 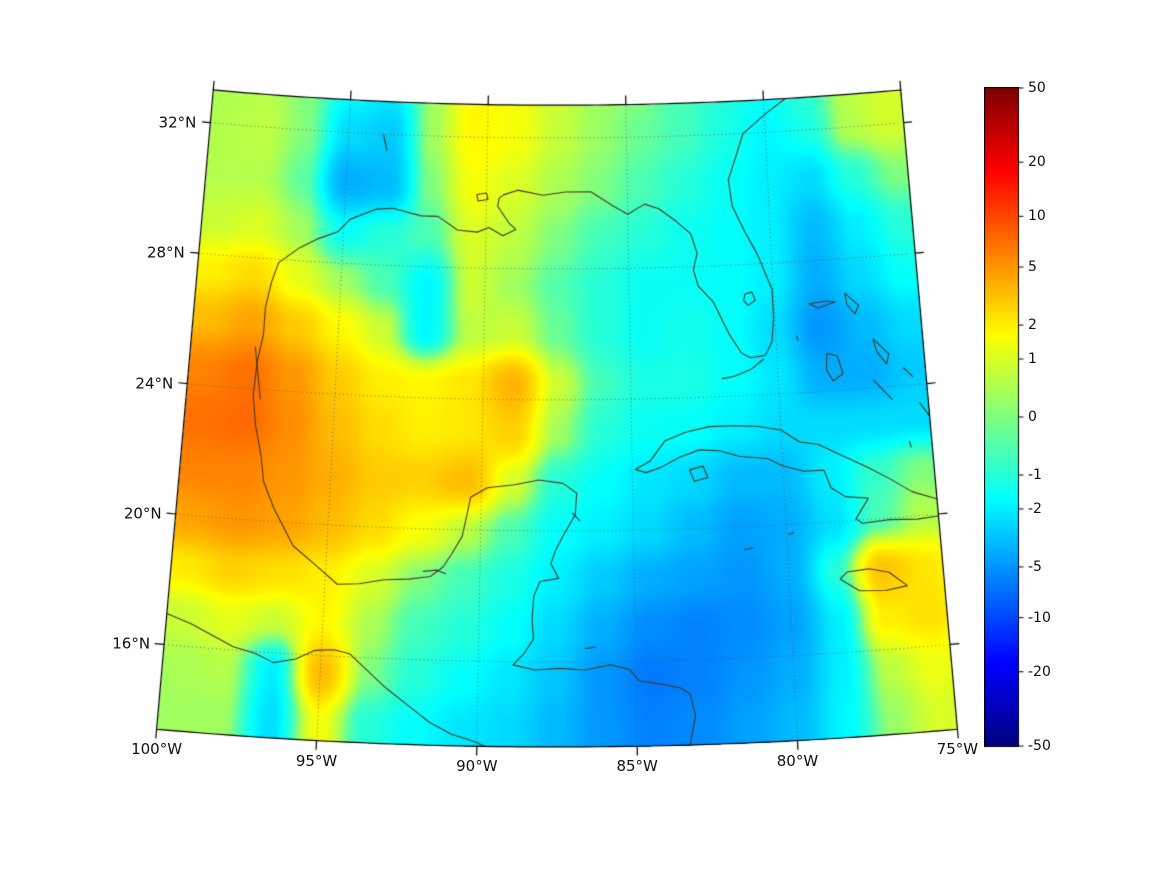 What do you see at coordinates (797, 760) in the screenshot?
I see `x-tick-label: 80°W` at bounding box center [797, 760].